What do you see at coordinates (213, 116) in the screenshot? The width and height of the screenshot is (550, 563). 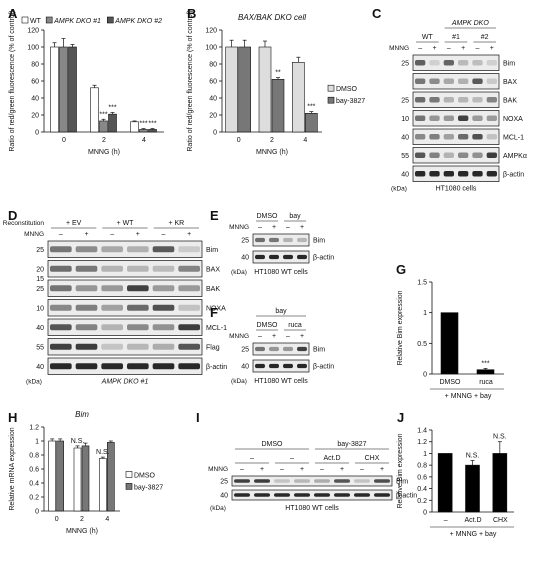 I see `chart-b-y-tick-label: 20` at bounding box center [213, 116].